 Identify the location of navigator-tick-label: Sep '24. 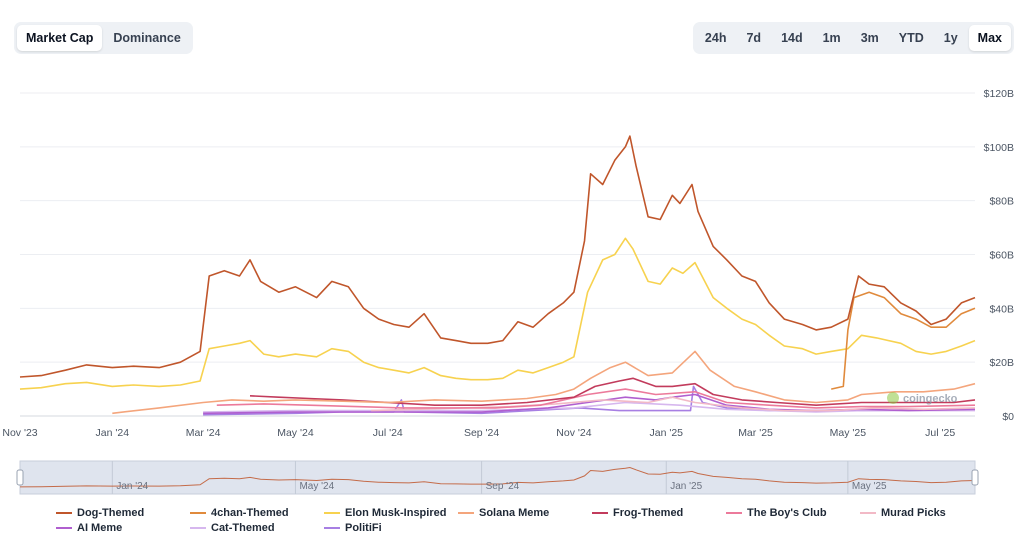
(503, 486).